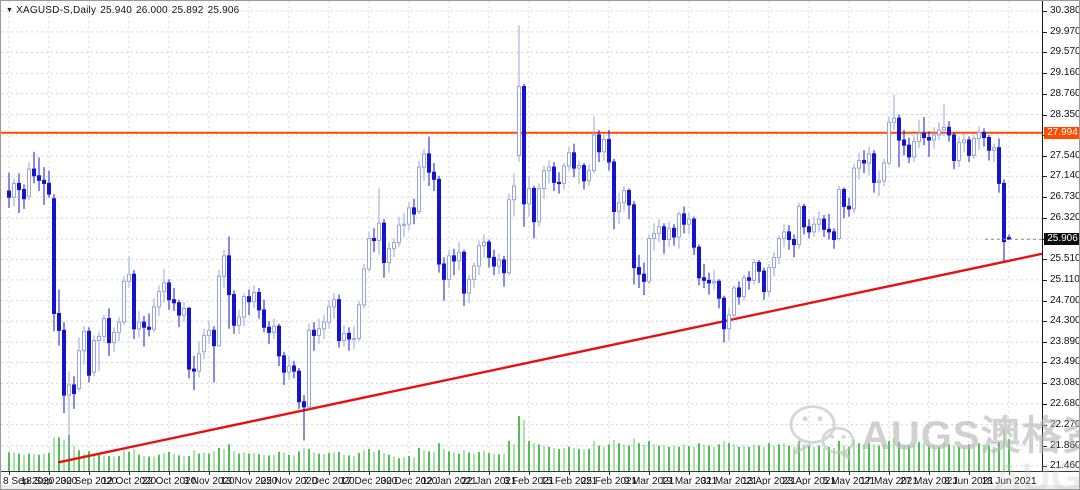 The height and width of the screenshot is (490, 1080). I want to click on price-axis-label: 23.890, so click(1065, 342).